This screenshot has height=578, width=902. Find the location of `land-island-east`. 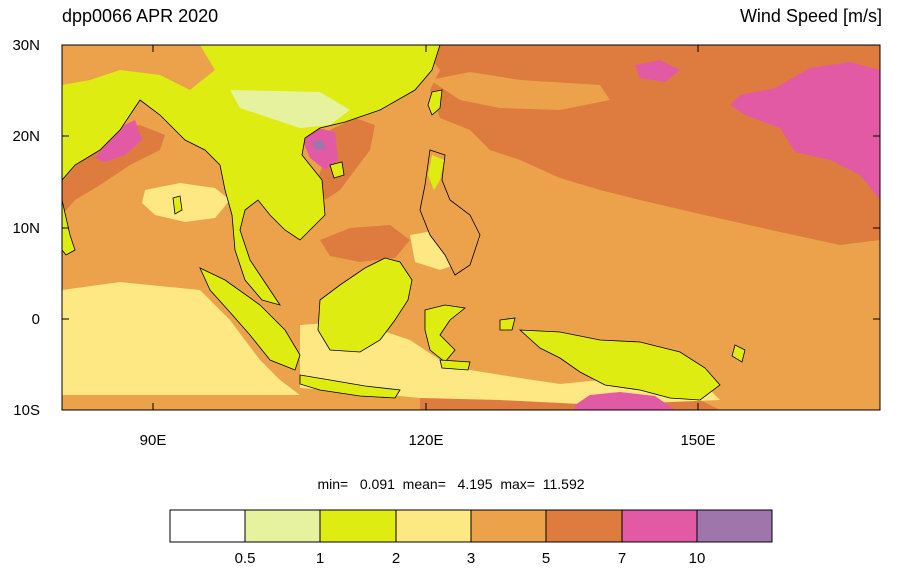

land-island-east is located at coordinates (738, 353).